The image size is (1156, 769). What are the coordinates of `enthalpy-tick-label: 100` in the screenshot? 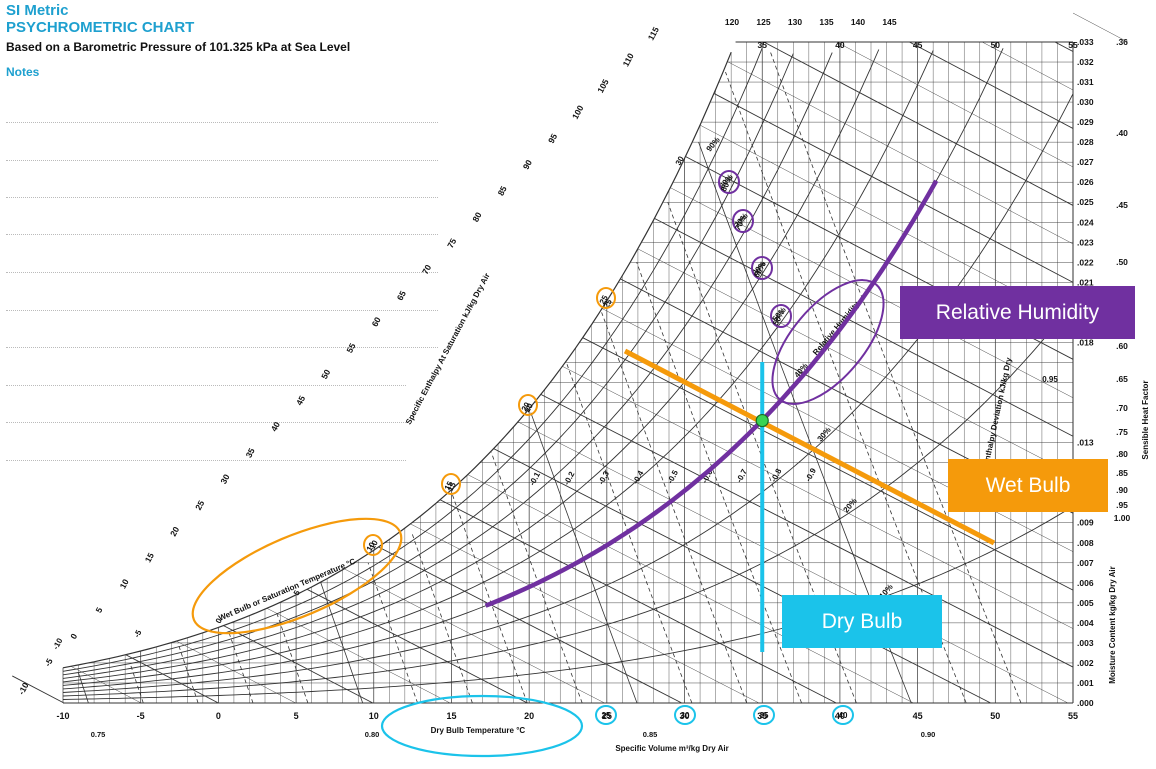 It's located at (578, 111).